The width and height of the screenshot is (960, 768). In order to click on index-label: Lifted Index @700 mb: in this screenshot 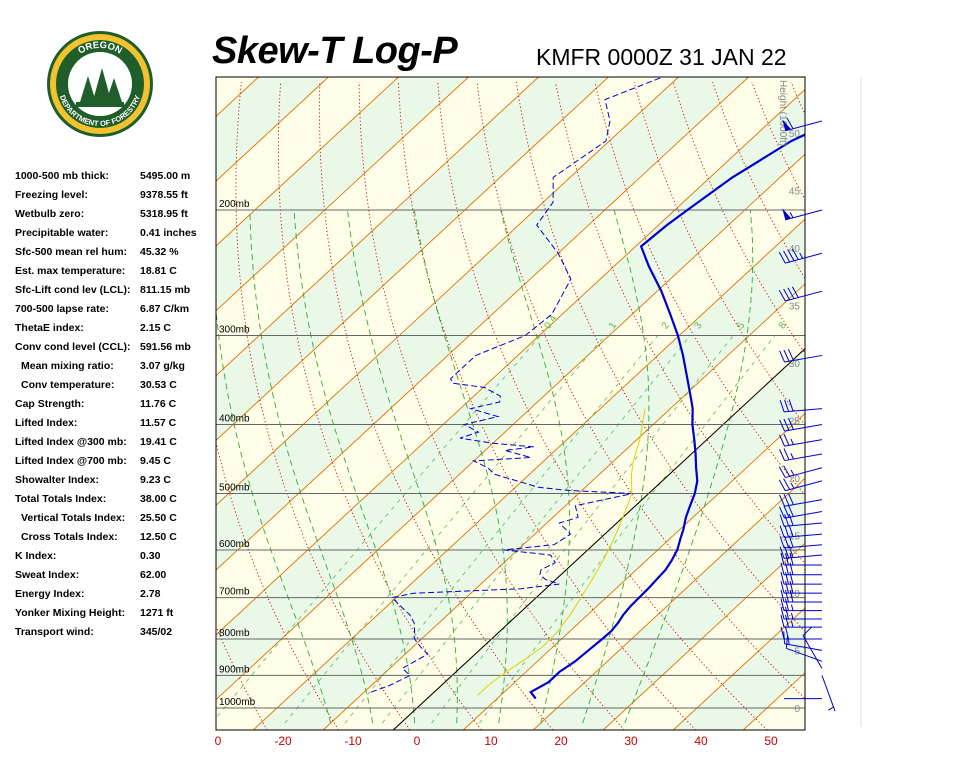, I will do `click(71, 461)`.